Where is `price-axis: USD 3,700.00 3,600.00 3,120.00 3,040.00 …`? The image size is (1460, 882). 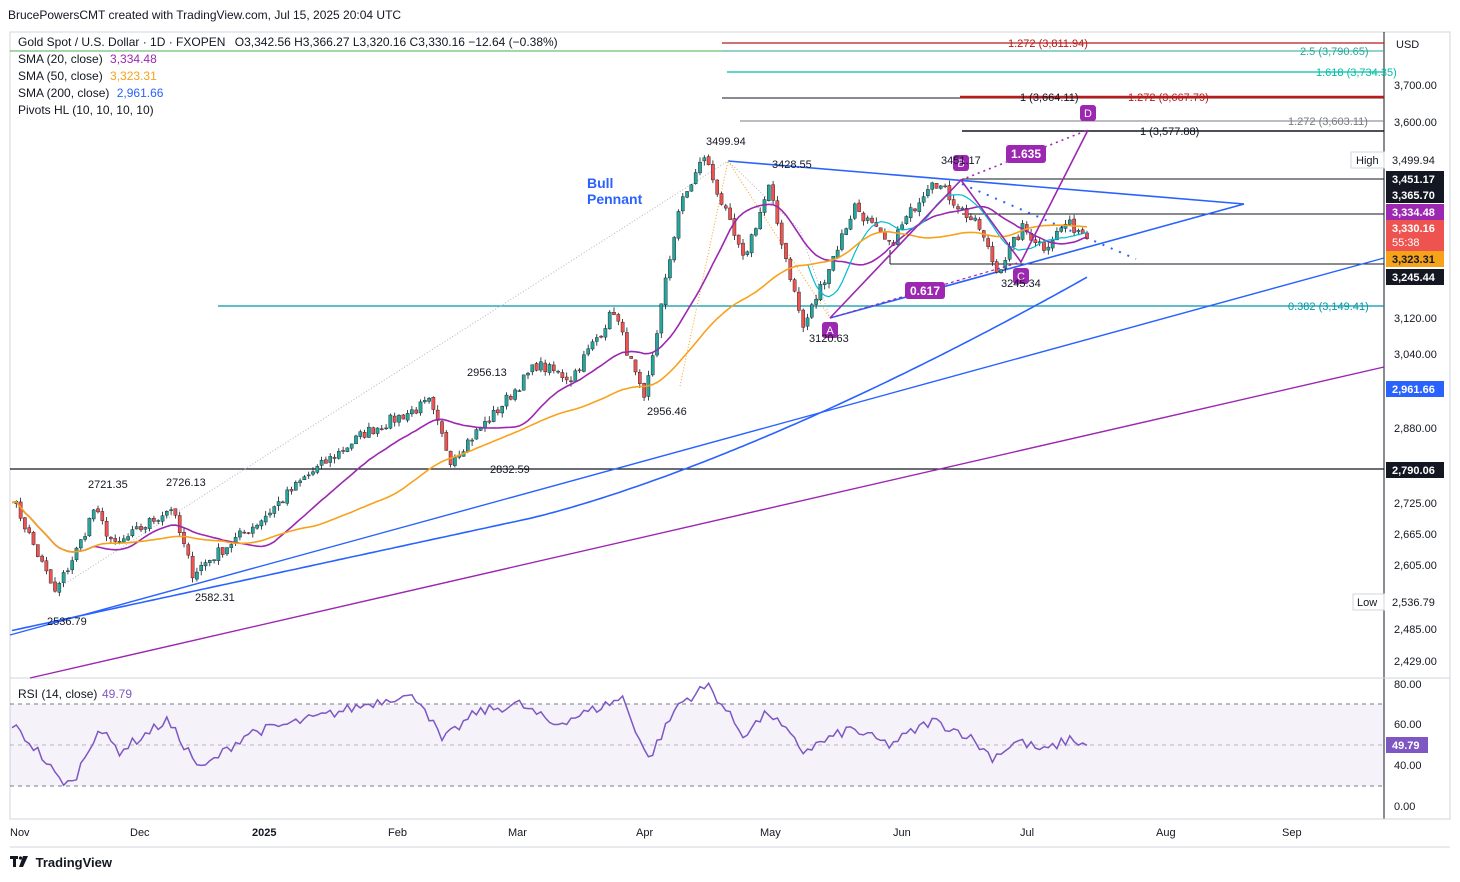 price-axis: USD 3,700.00 3,600.00 3,120.00 3,040.00 … is located at coordinates (1415, 353).